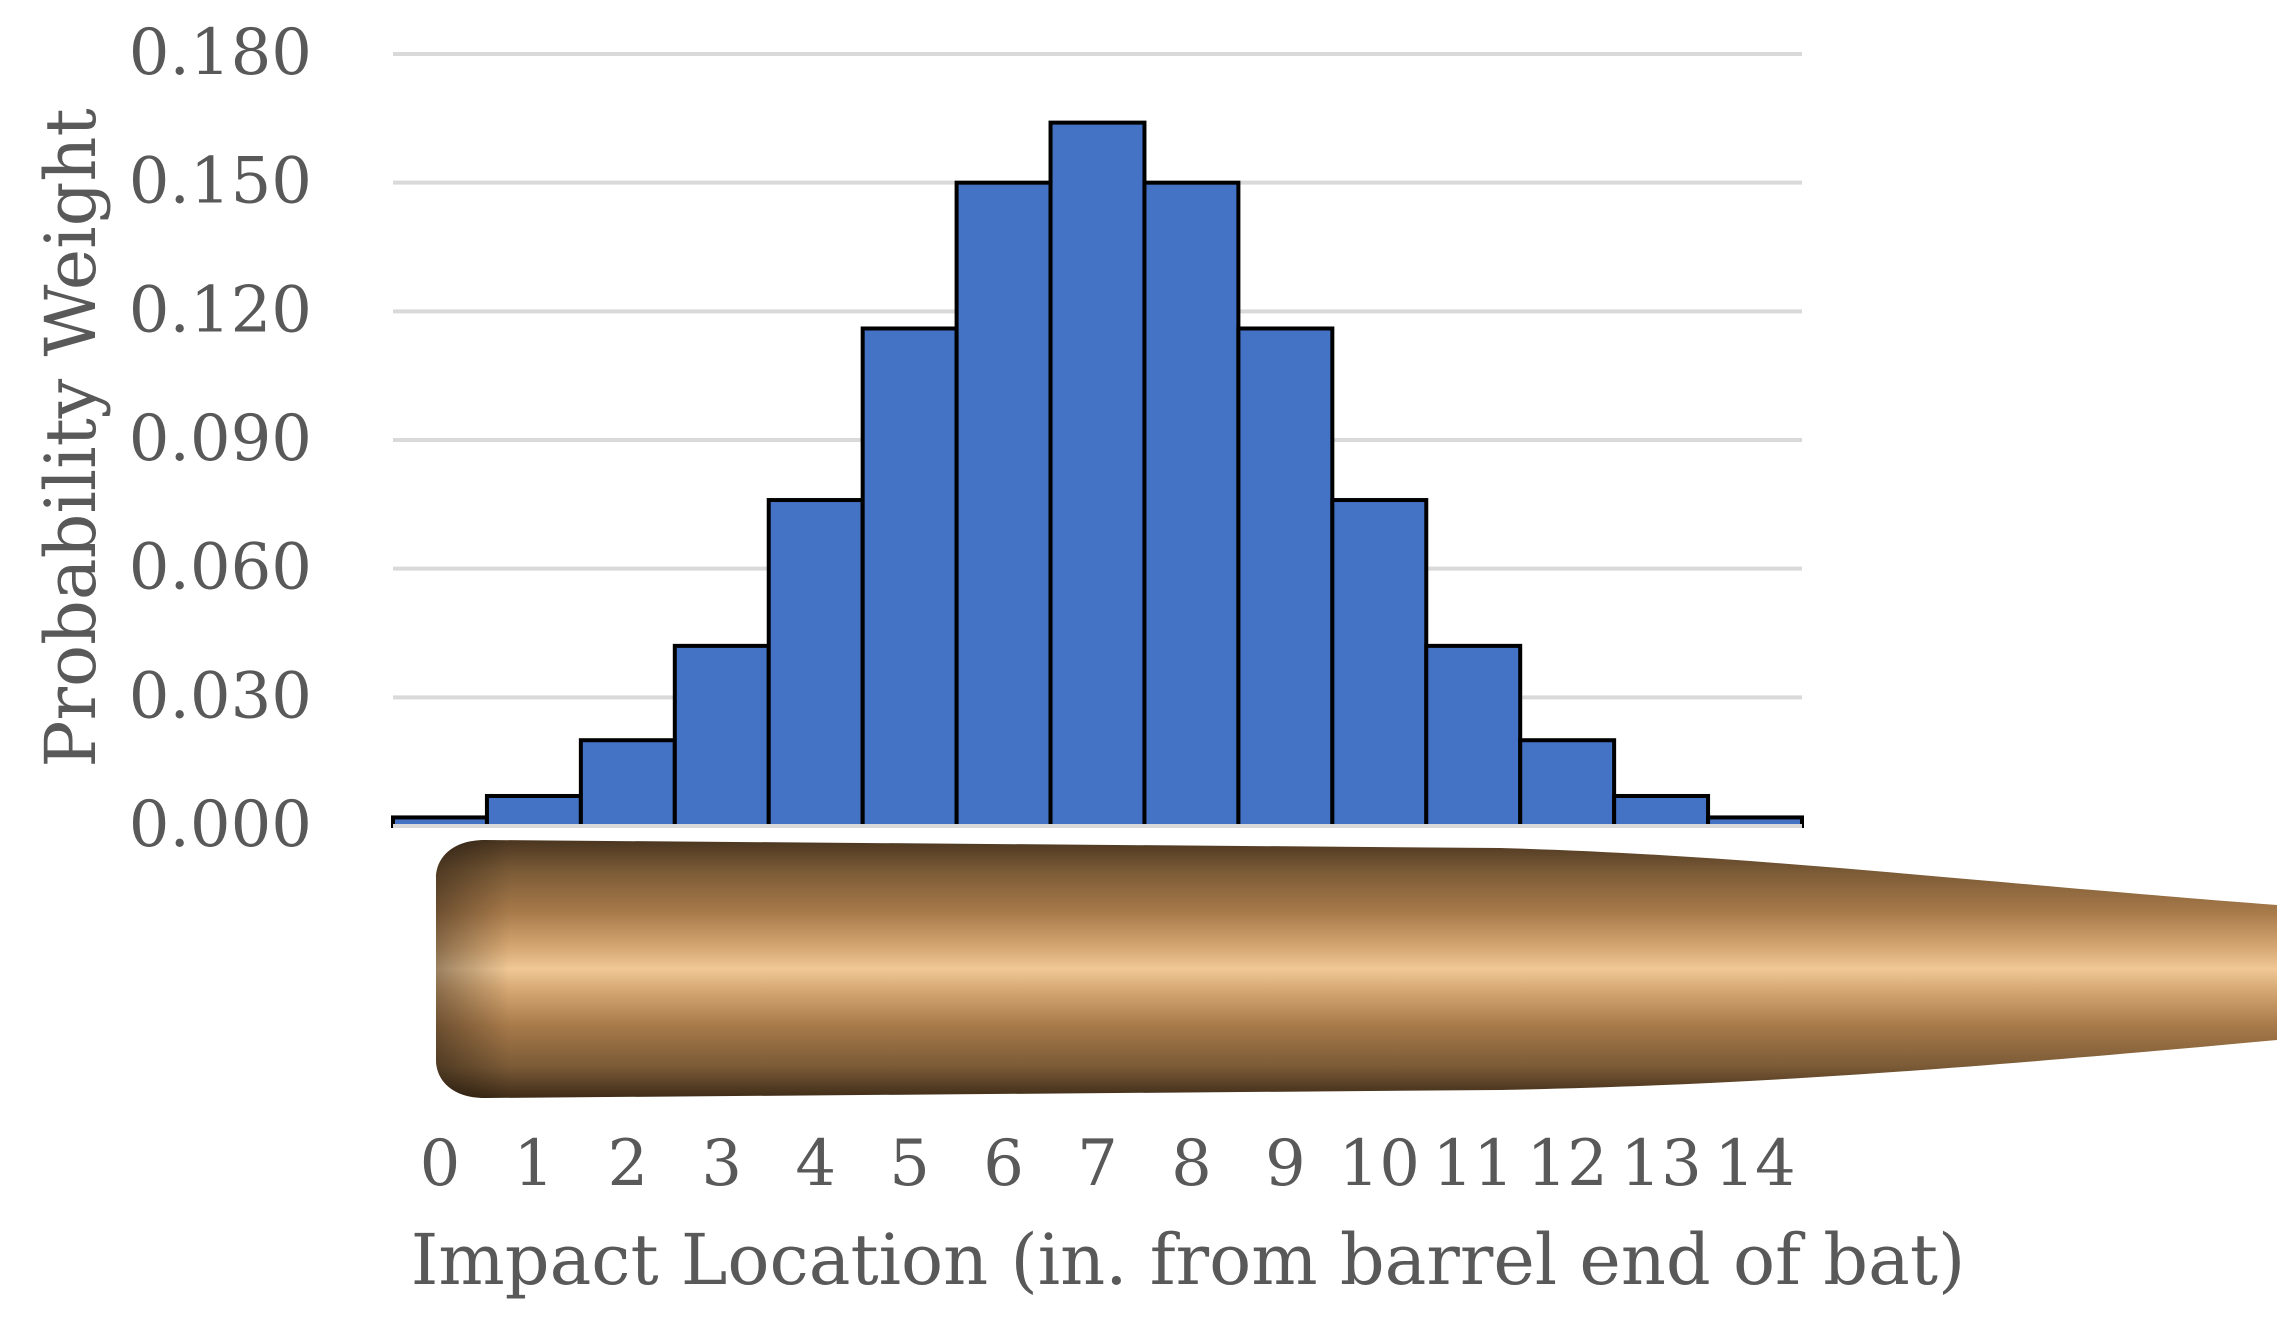 This screenshot has width=2277, height=1318. What do you see at coordinates (721, 1164) in the screenshot?
I see `x-tick-label: 3` at bounding box center [721, 1164].